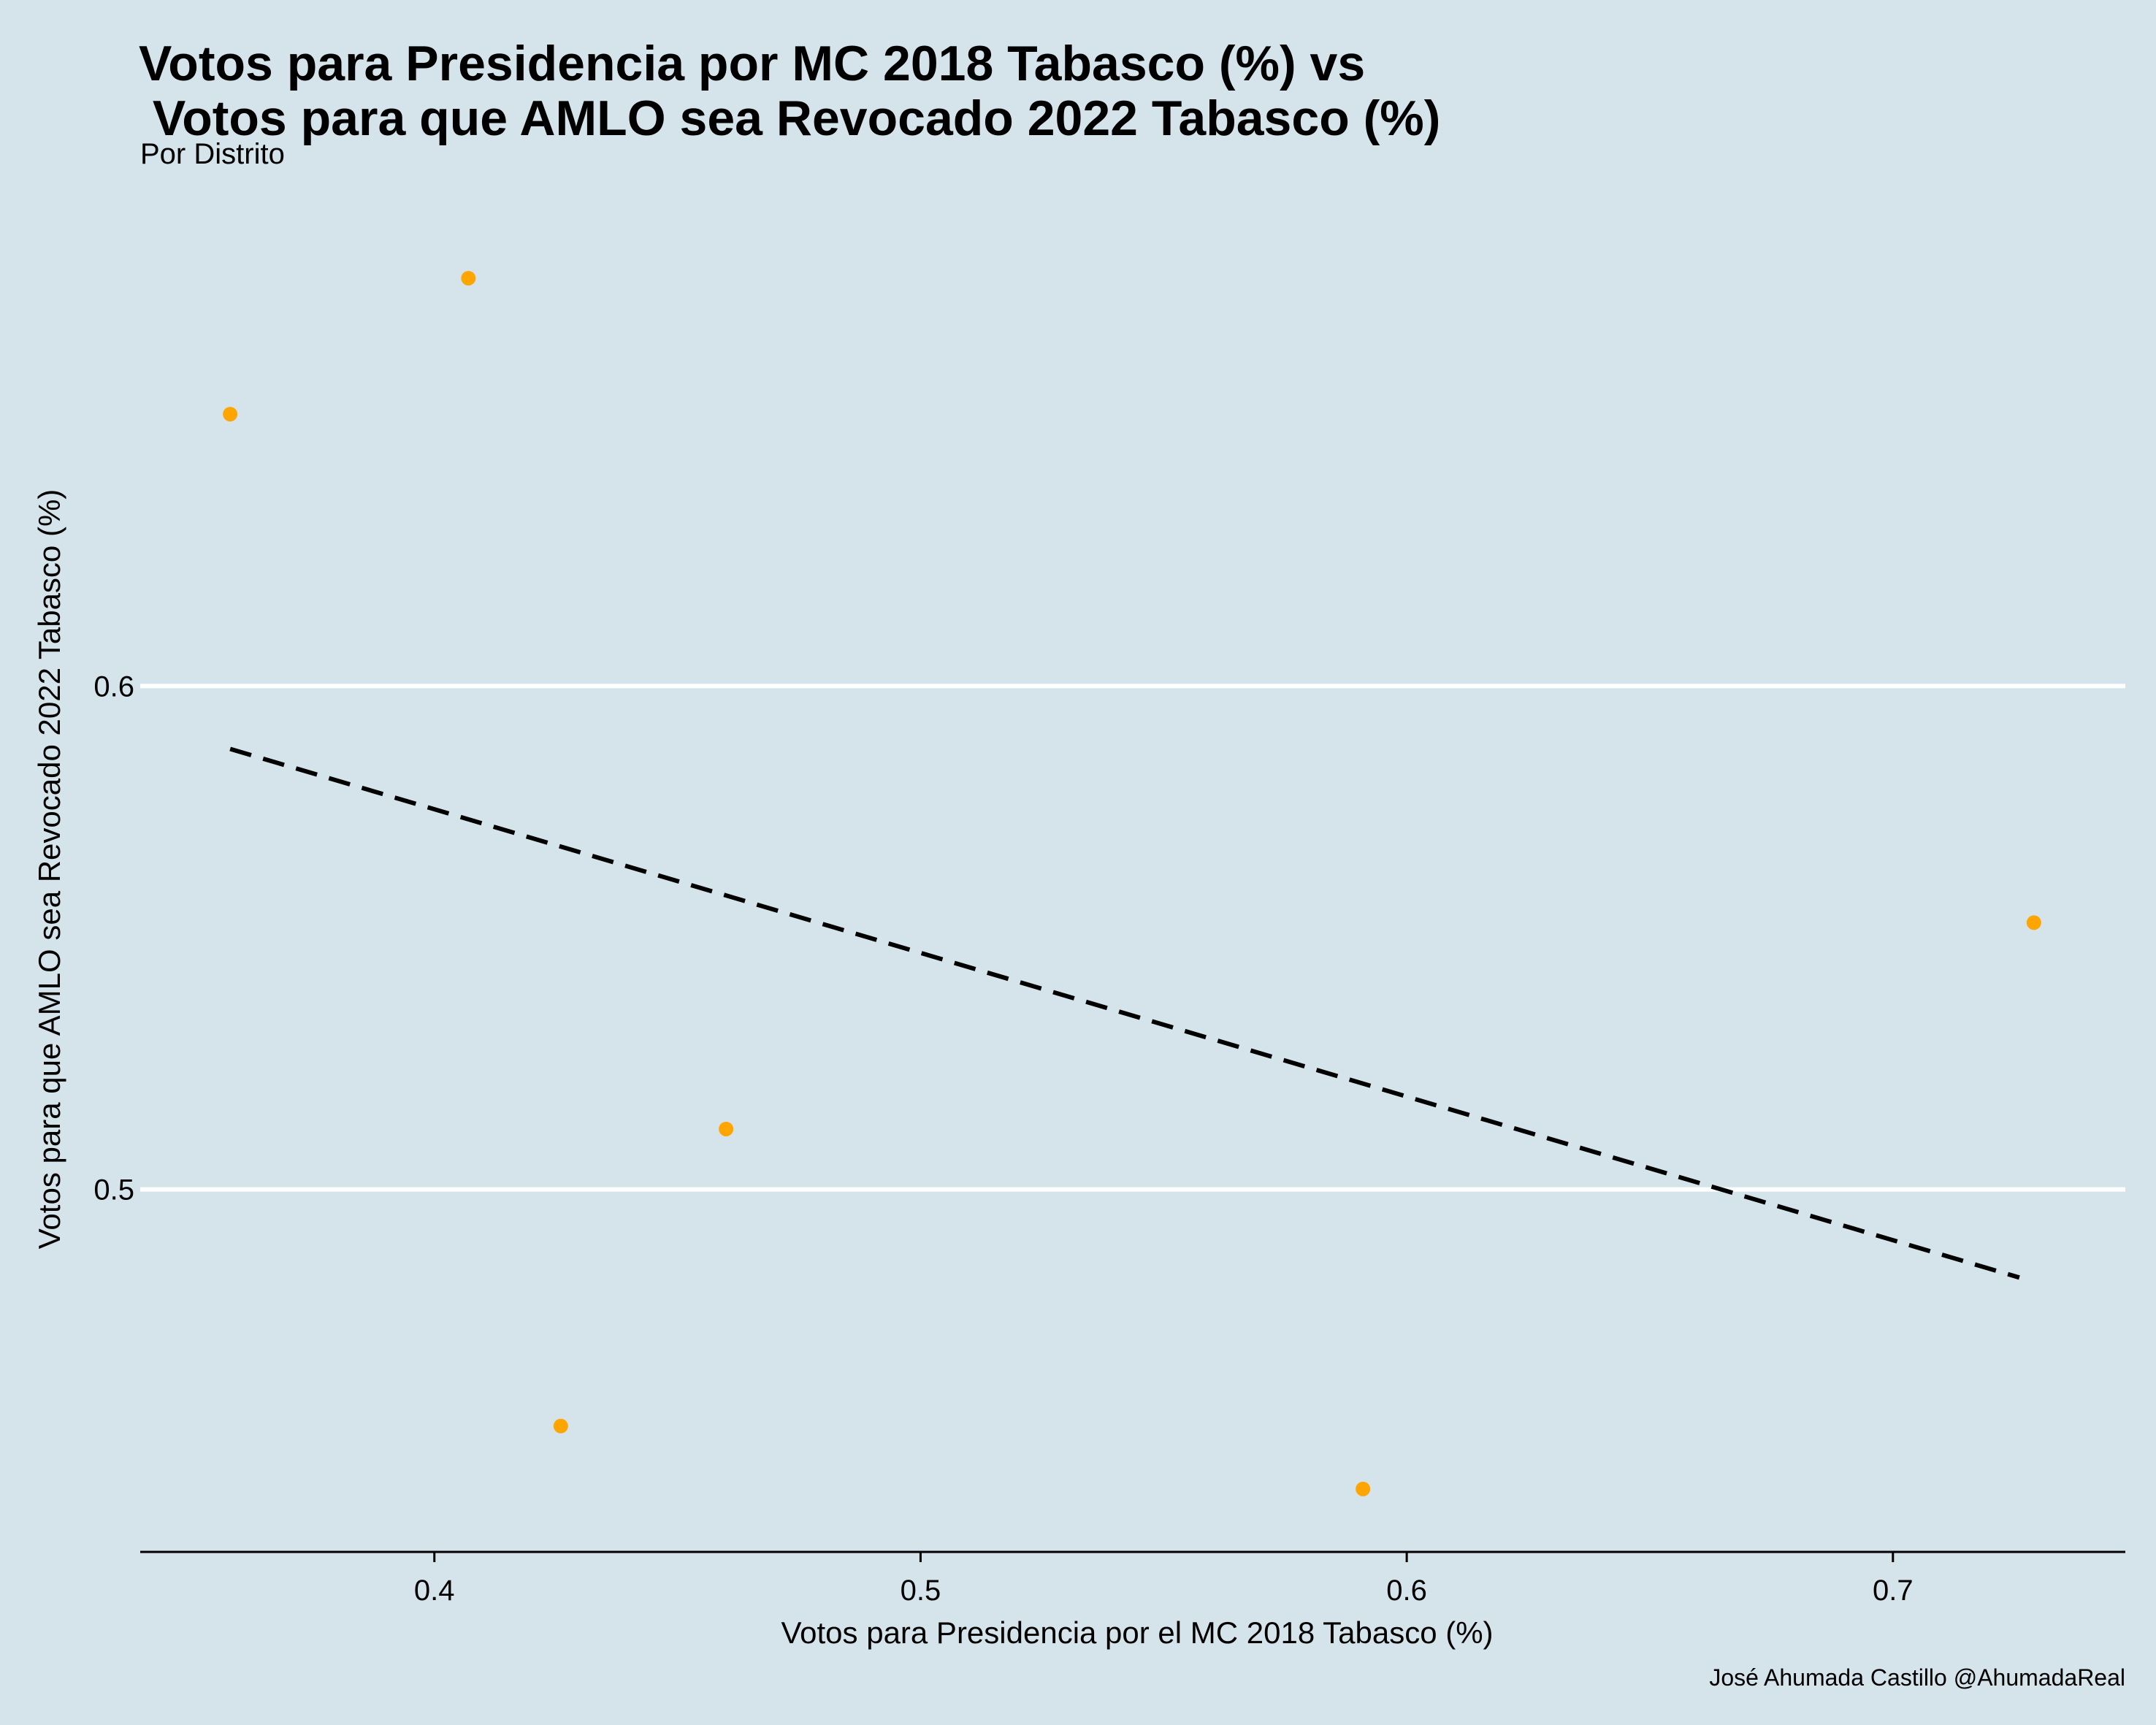  What do you see at coordinates (113, 938) in the screenshot?
I see `y-axis-ticks: 0.5 0.6` at bounding box center [113, 938].